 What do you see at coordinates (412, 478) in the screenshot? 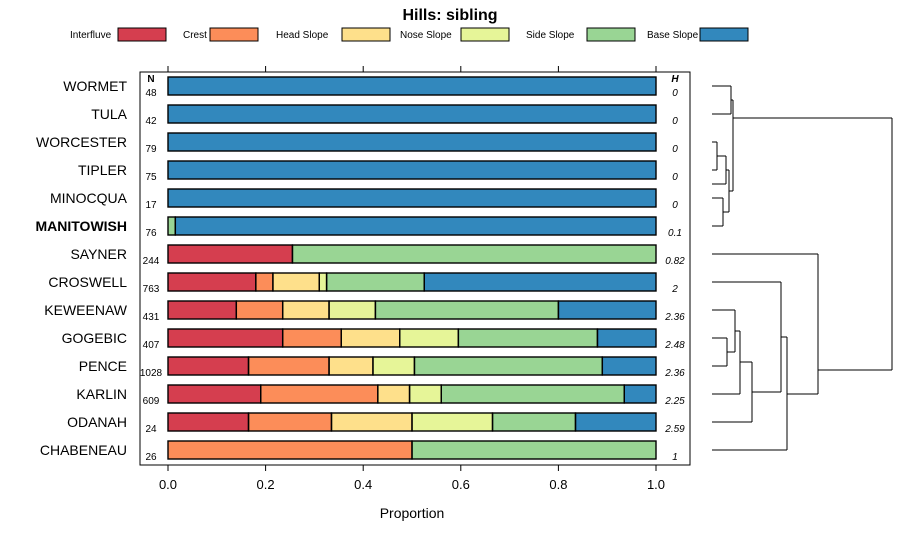
I see `x-axis: 0.0 0.2 0.4 0.6 0.8 1.0` at bounding box center [412, 478].